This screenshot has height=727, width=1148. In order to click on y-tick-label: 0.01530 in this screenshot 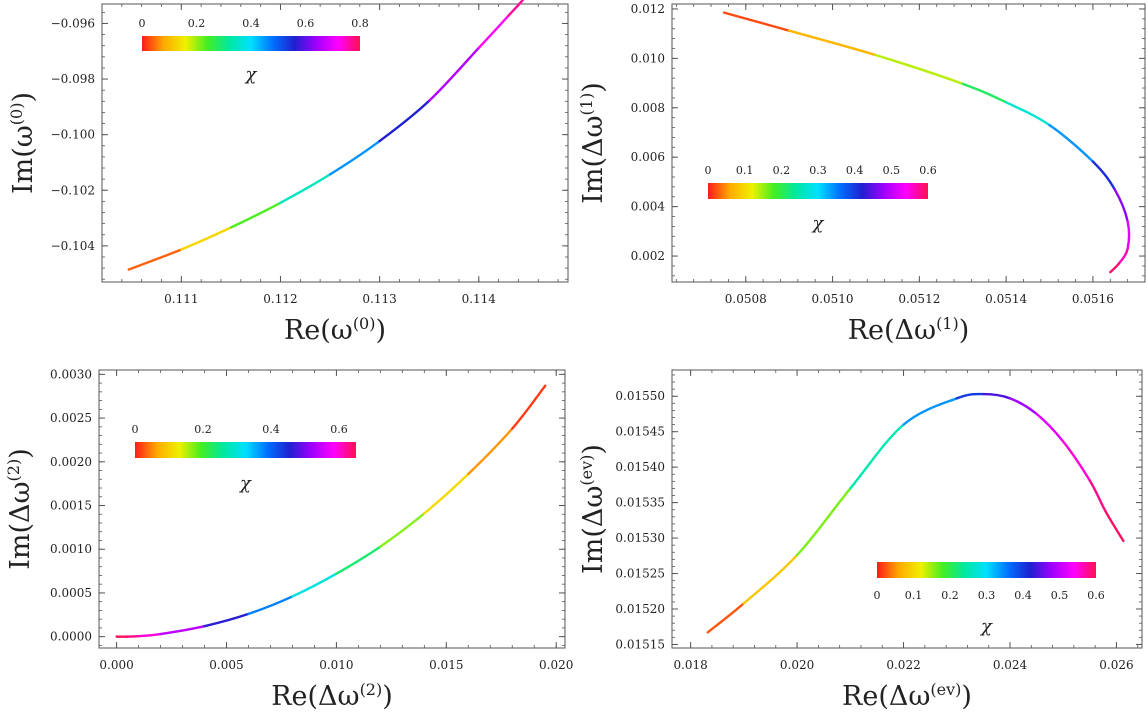, I will do `click(640, 538)`.